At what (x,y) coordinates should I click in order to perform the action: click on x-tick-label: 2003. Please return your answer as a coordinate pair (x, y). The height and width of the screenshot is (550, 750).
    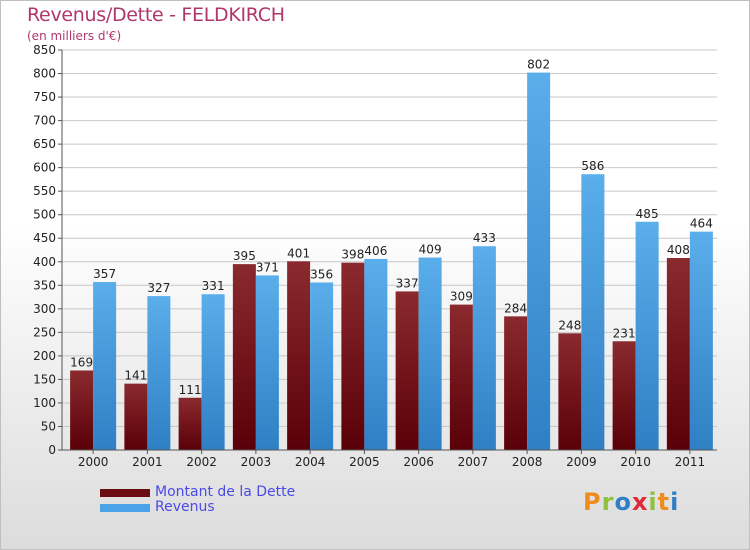
    Looking at the image, I should click on (256, 462).